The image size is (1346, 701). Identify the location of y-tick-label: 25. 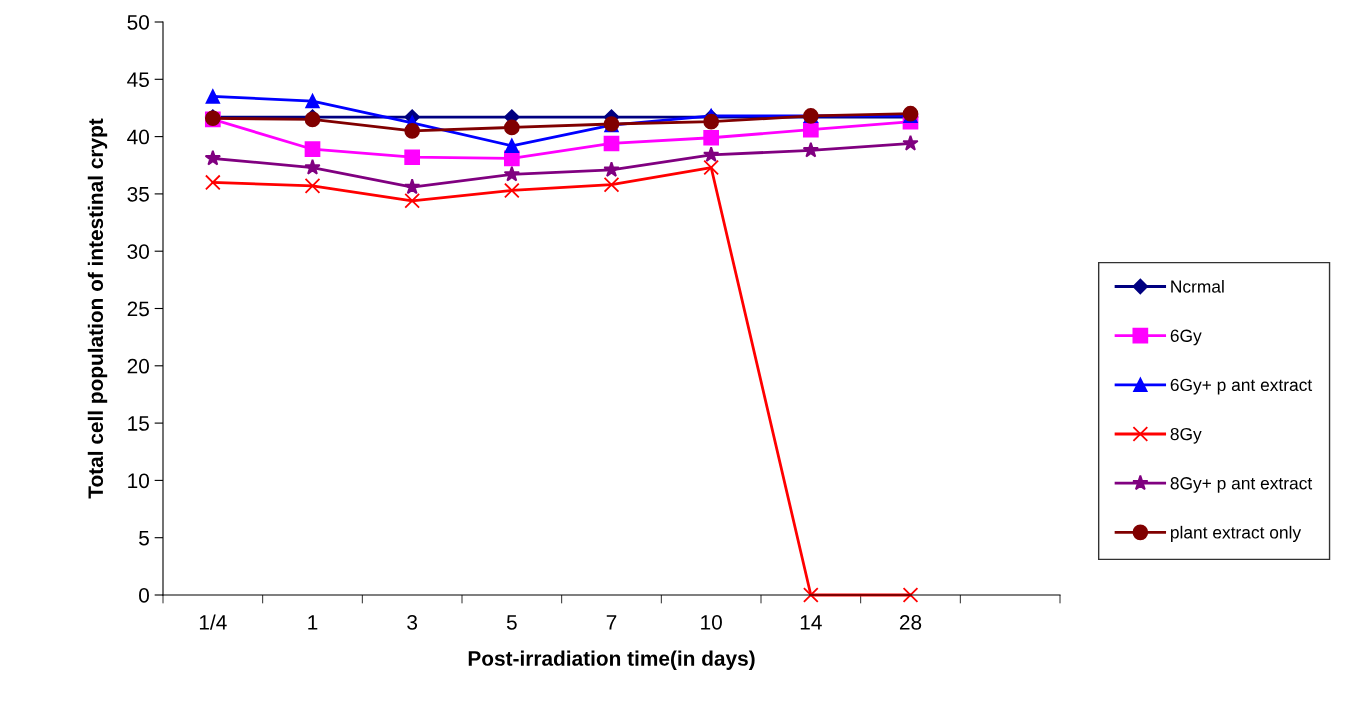
(138, 309).